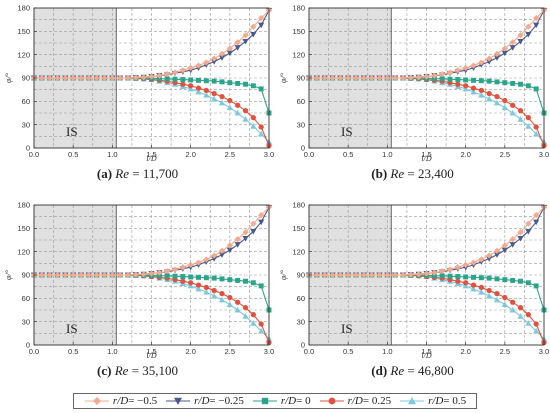 Image resolution: width=550 pixels, height=413 pixels. I want to click on legend-var: r/D, so click(120, 401).